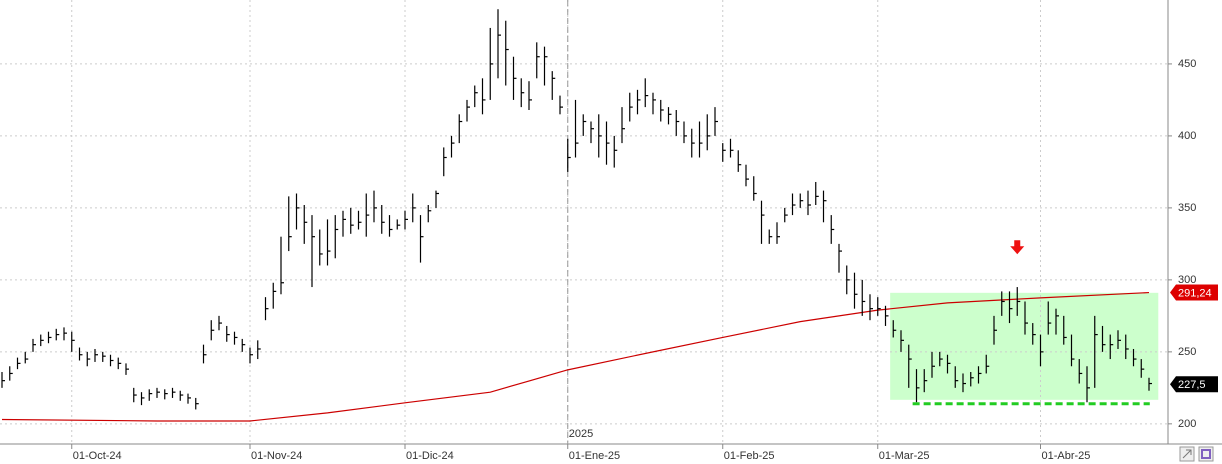  What do you see at coordinates (97, 456) in the screenshot?
I see `x-tick-label: 01-Oct-24` at bounding box center [97, 456].